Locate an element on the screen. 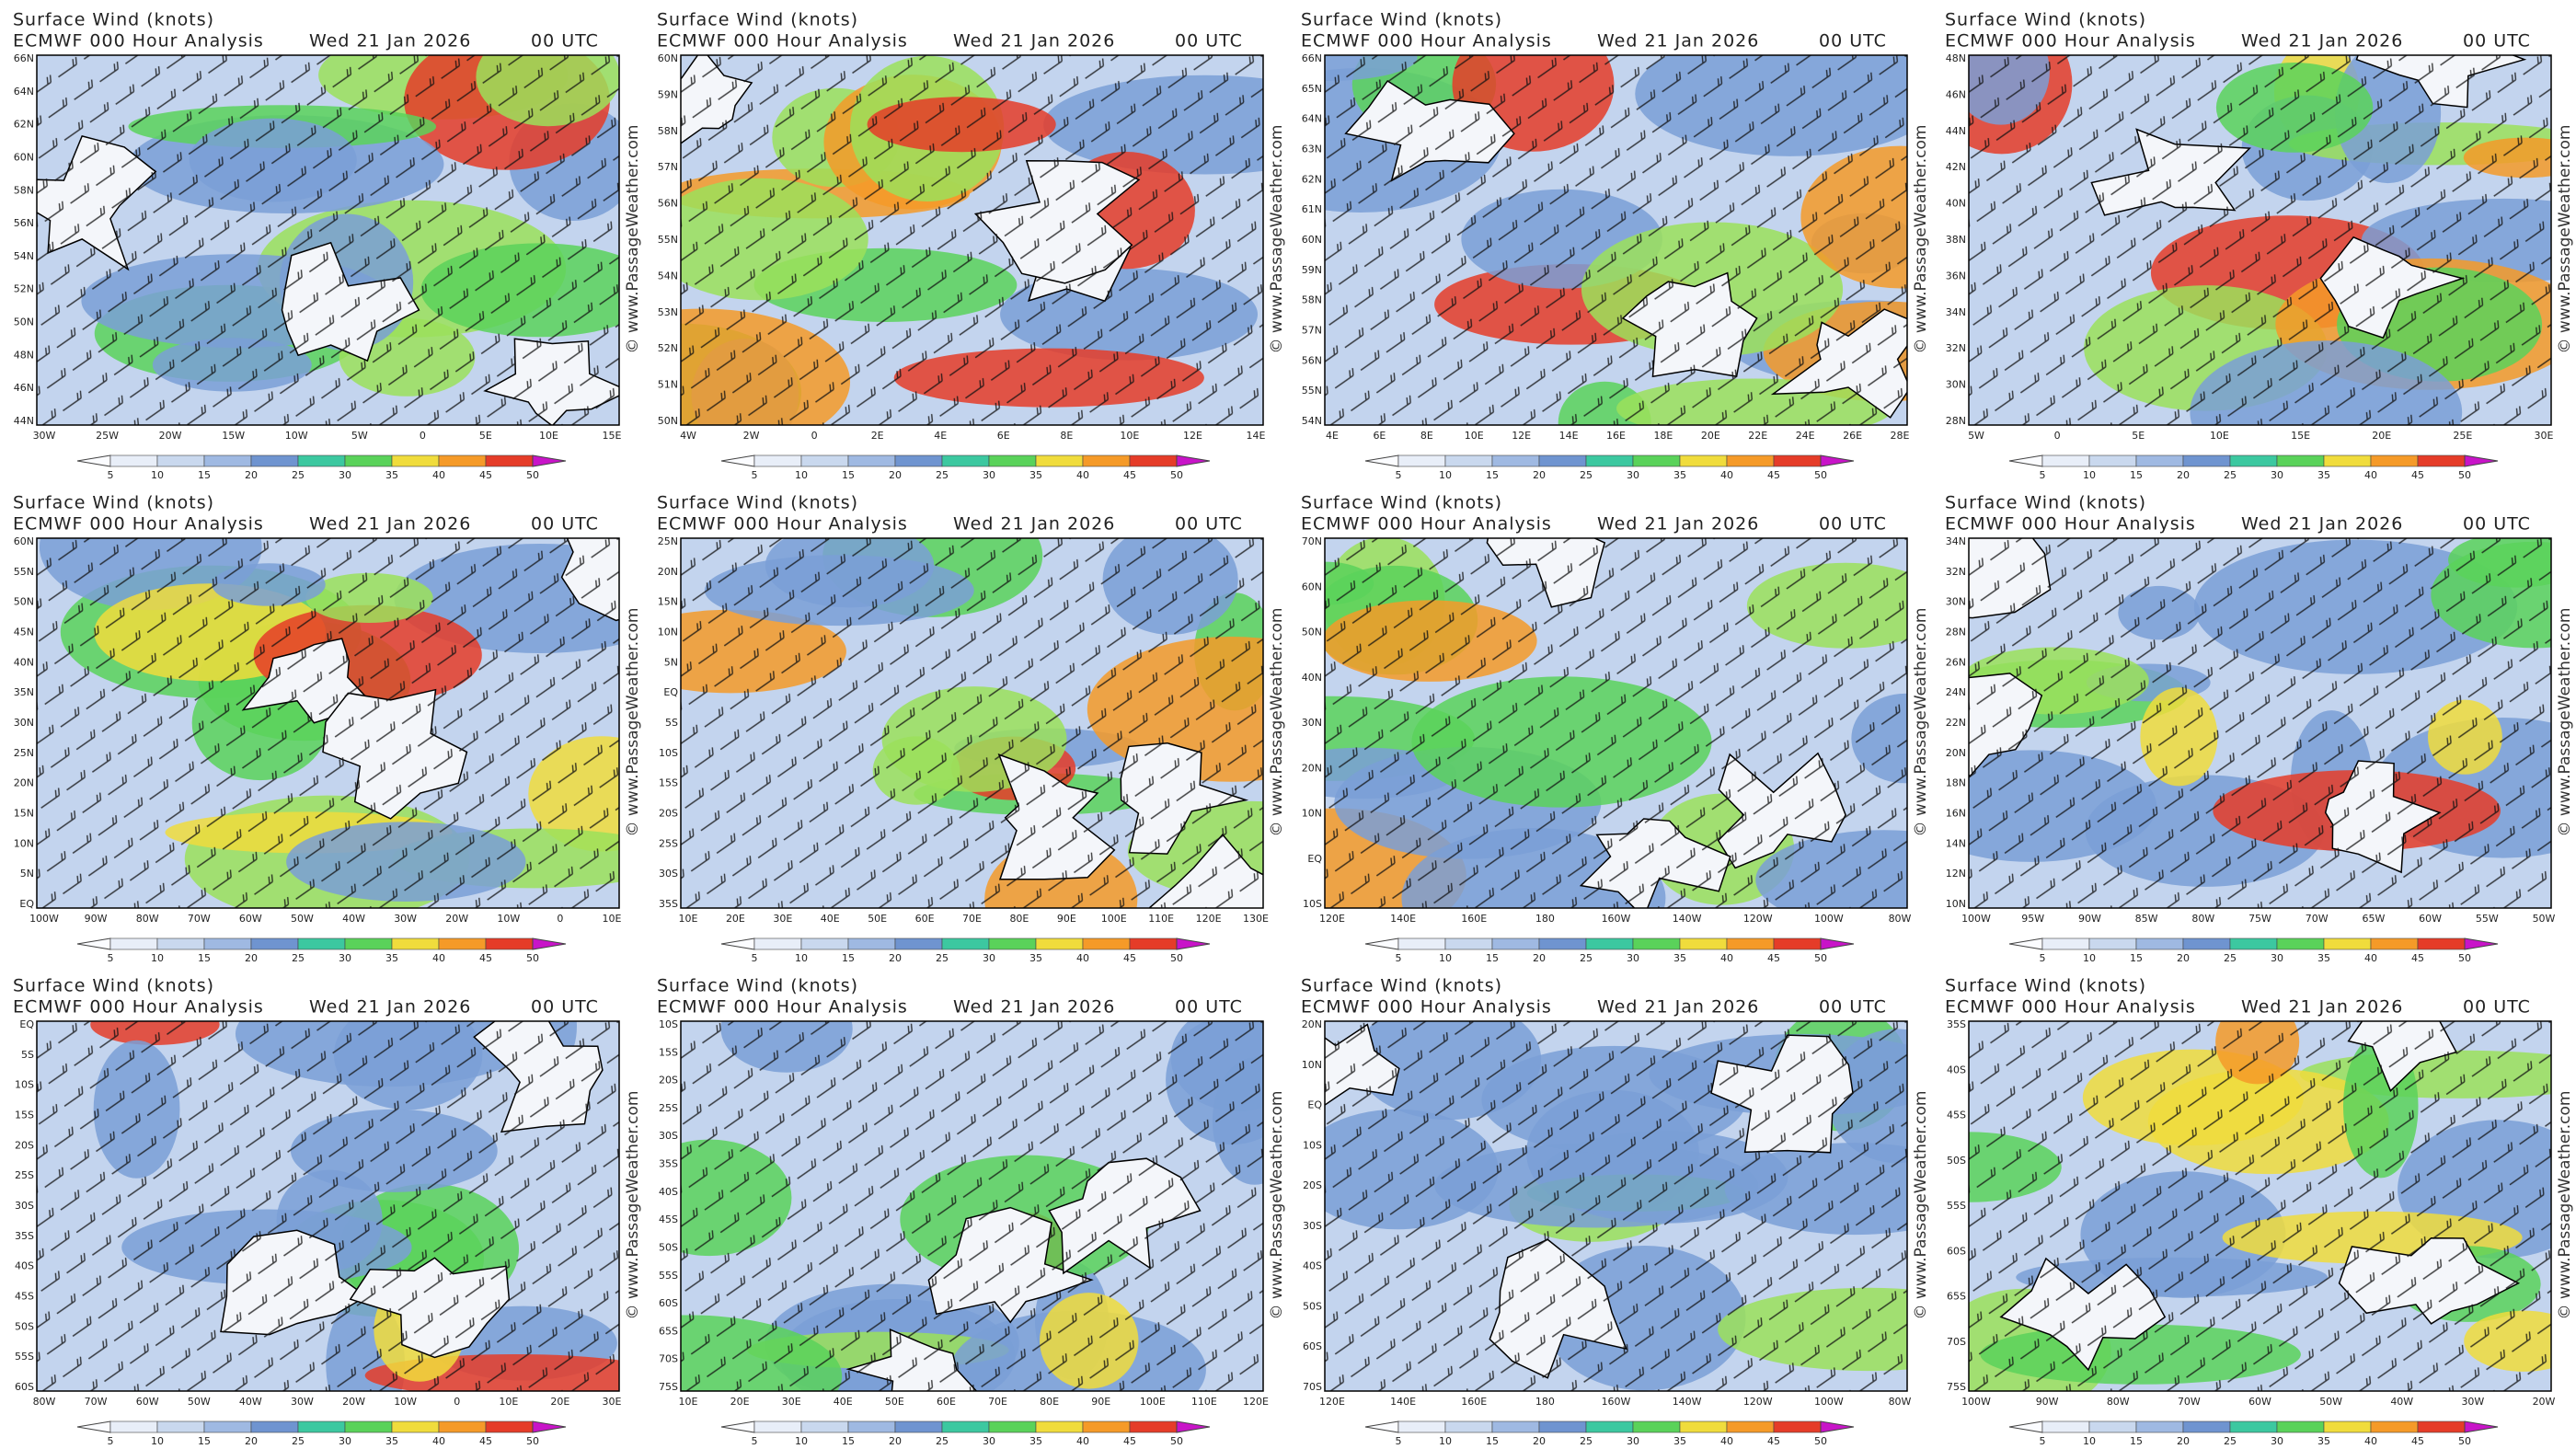 The height and width of the screenshot is (1449, 2576). colorbar-high is located at coordinates (1193, 1426).